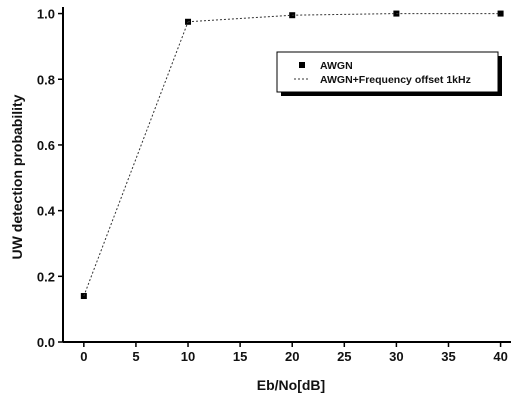 The image size is (513, 401). What do you see at coordinates (188, 356) in the screenshot?
I see `x-tick-label: 10` at bounding box center [188, 356].